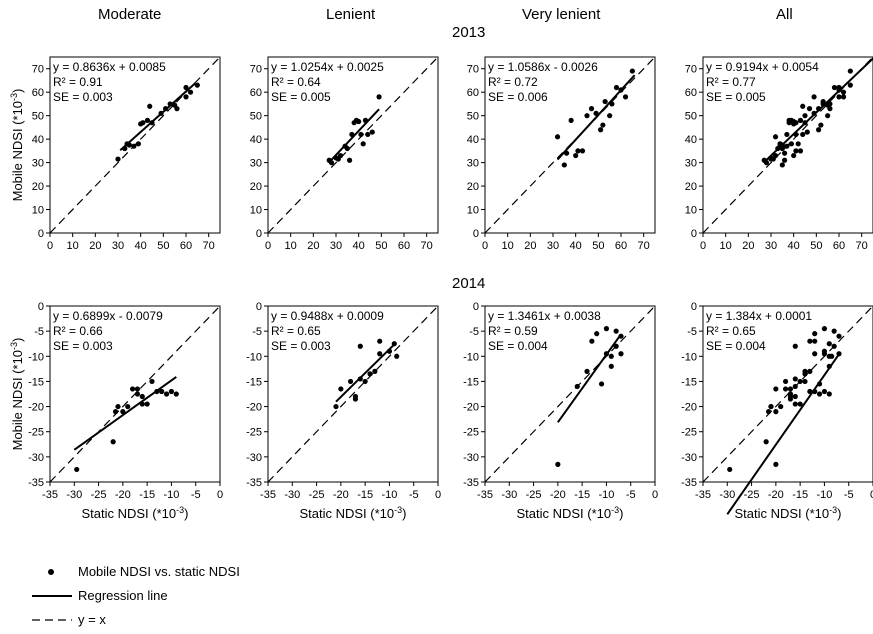 The height and width of the screenshot is (634, 873). What do you see at coordinates (256, 117) in the screenshot?
I see `y-tick-label: 50` at bounding box center [256, 117].